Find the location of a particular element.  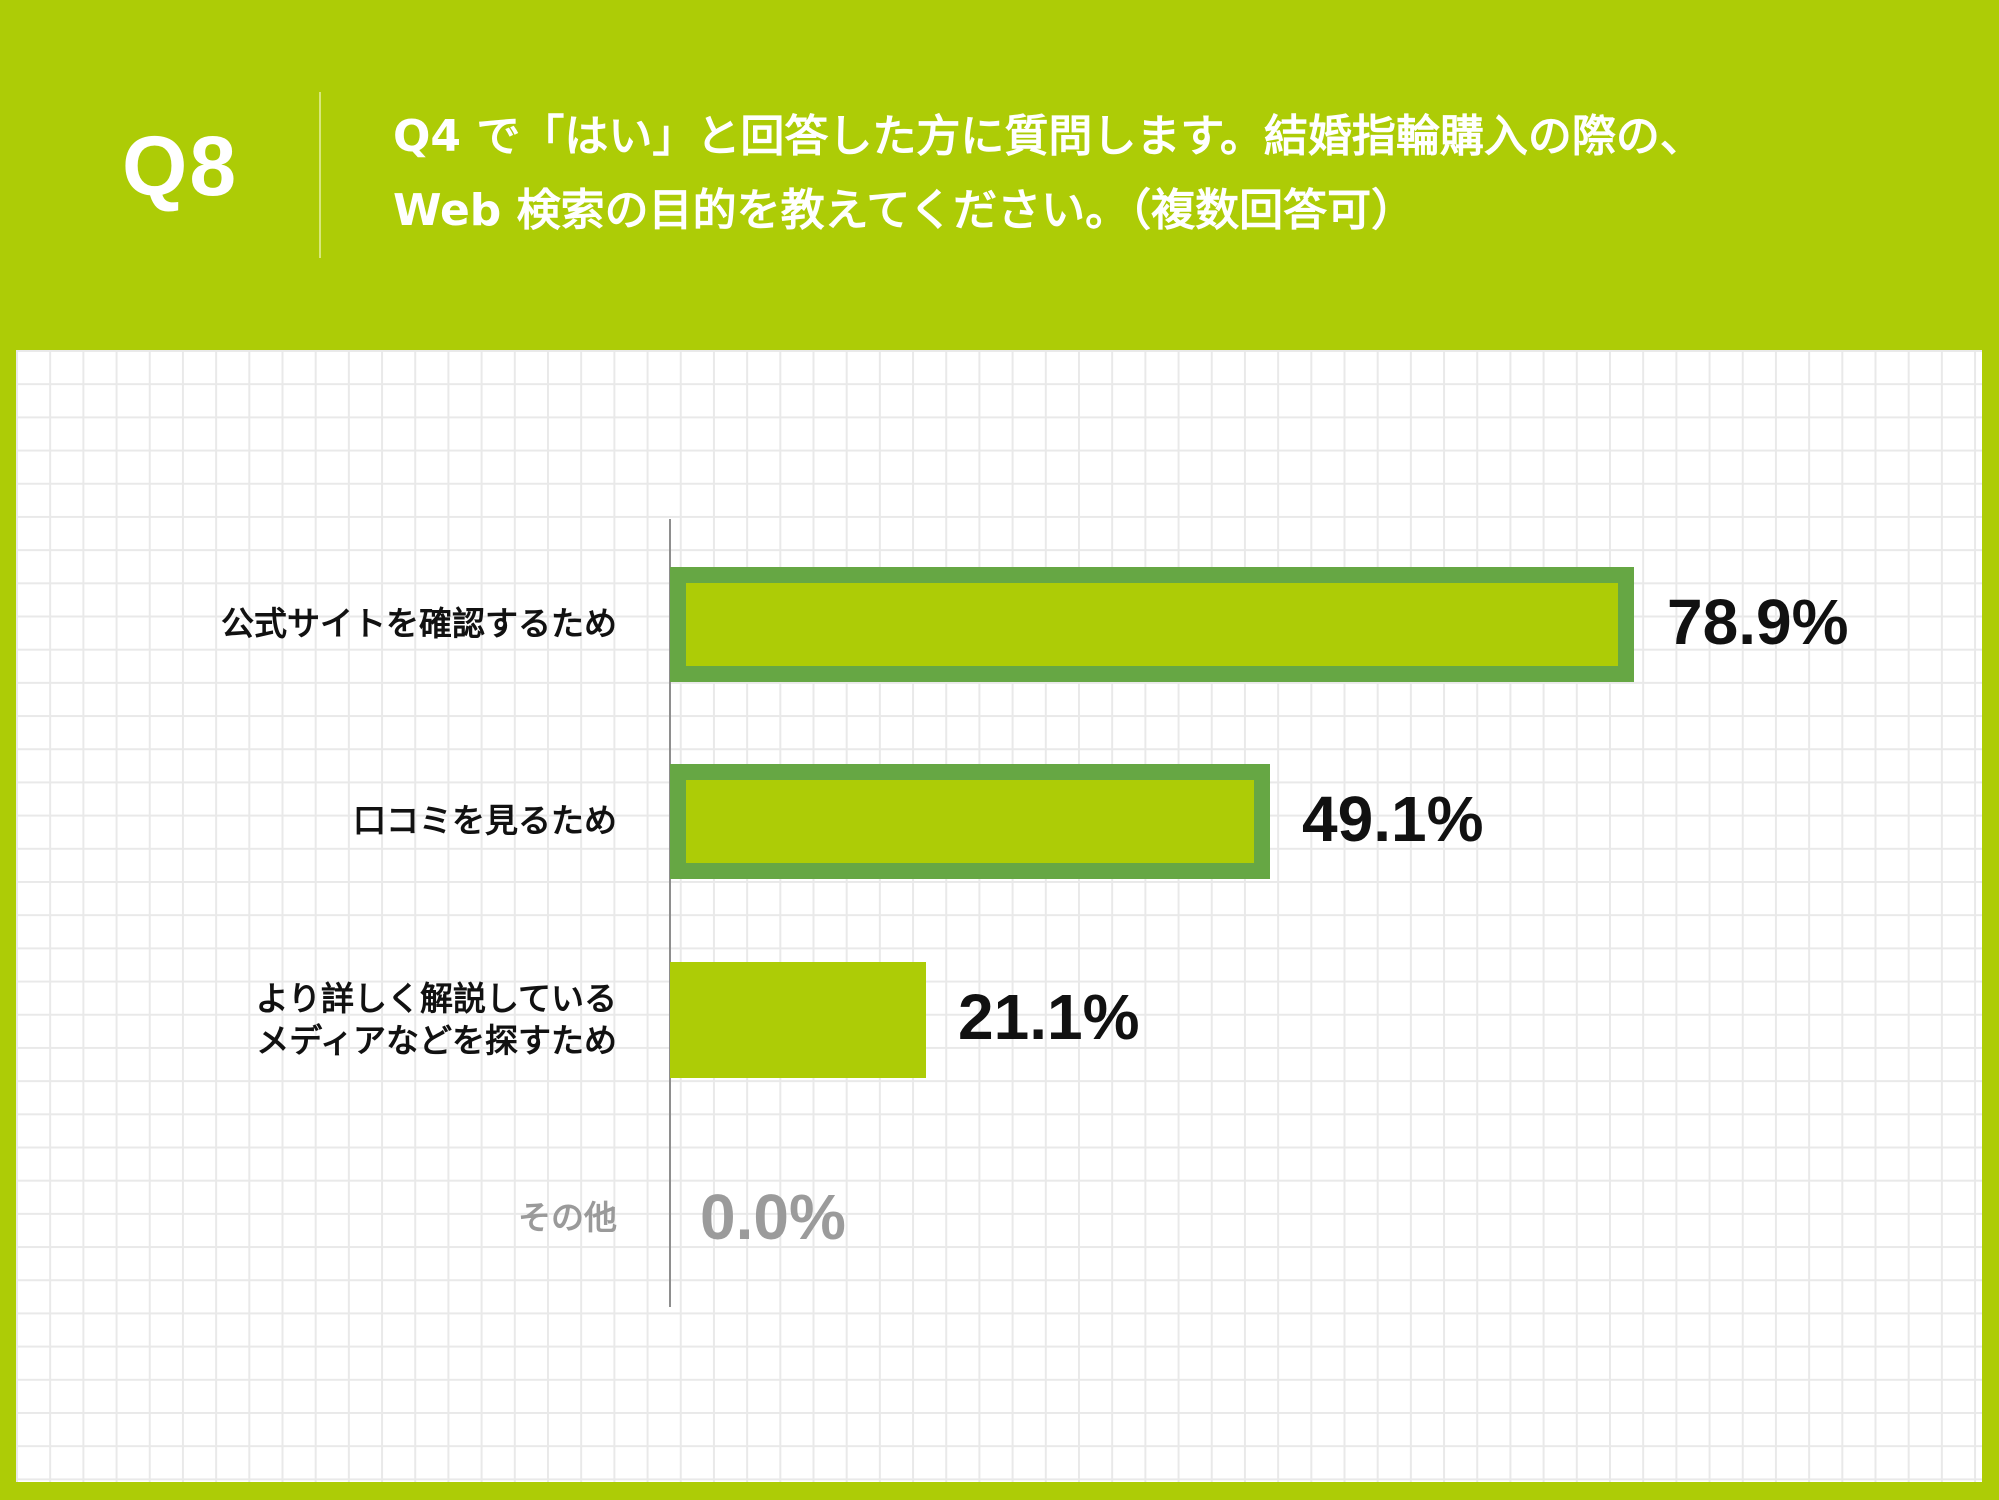

bar-reviews is located at coordinates (970, 821).